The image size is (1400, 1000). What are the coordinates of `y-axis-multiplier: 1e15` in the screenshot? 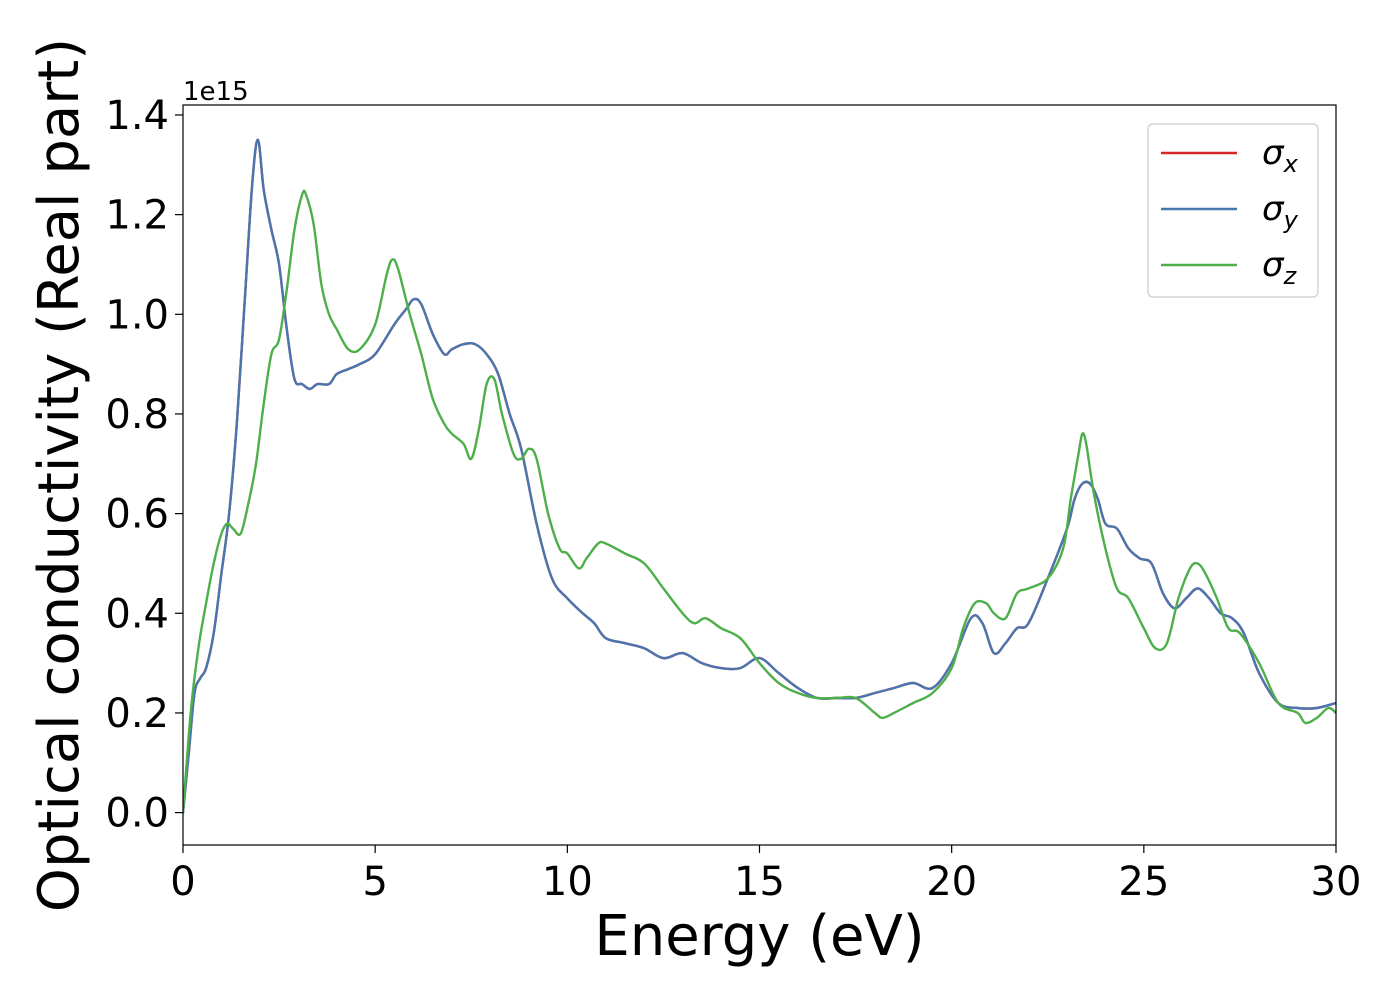 It's located at (216, 92).